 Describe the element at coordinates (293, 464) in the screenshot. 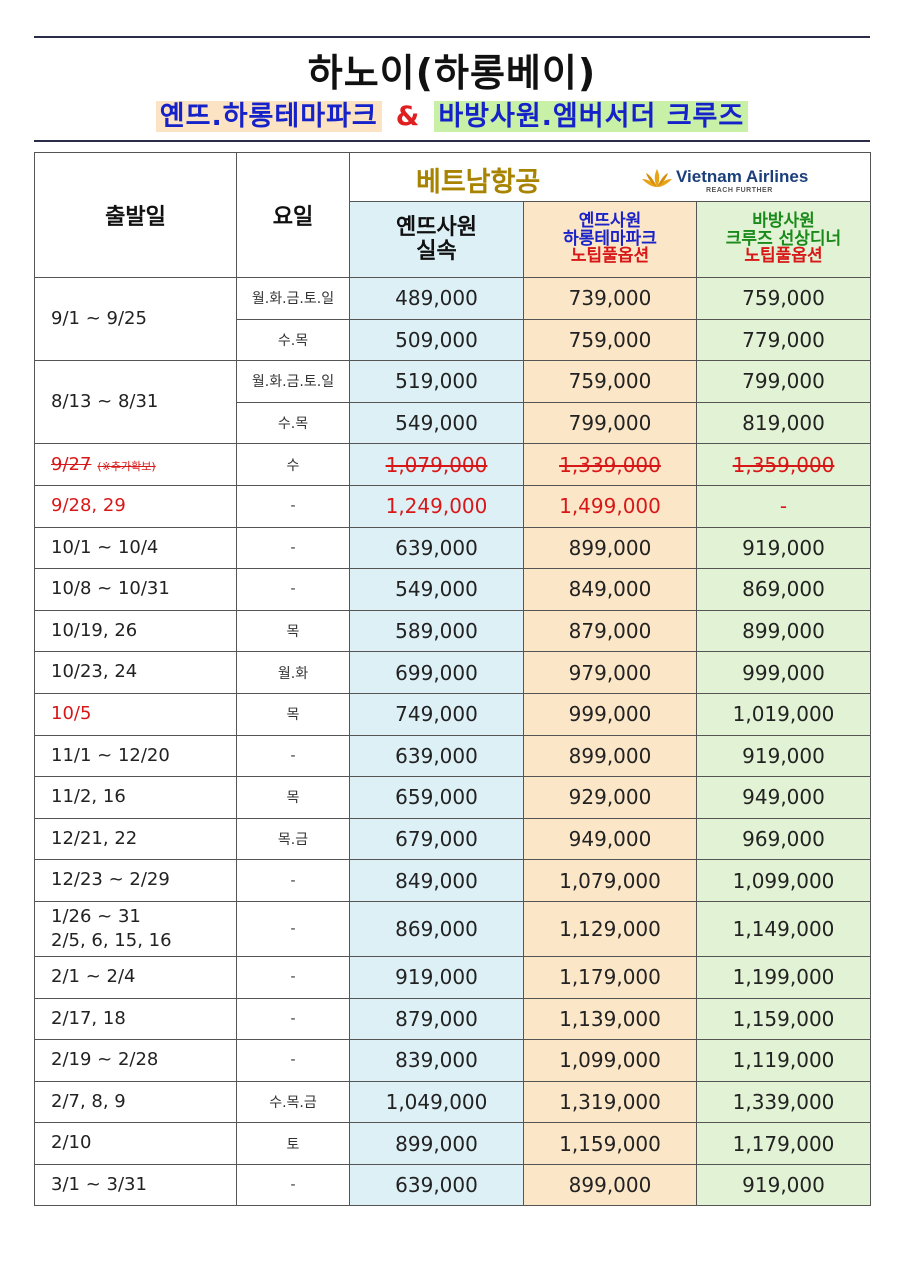

I see `weekday: 수` at that location.